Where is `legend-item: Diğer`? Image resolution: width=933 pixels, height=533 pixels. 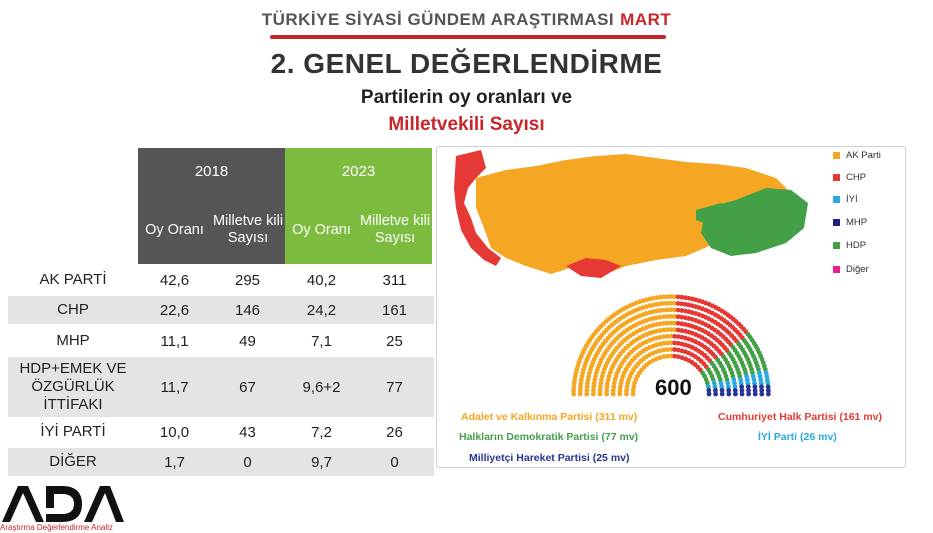 legend-item: Diğer is located at coordinates (851, 269).